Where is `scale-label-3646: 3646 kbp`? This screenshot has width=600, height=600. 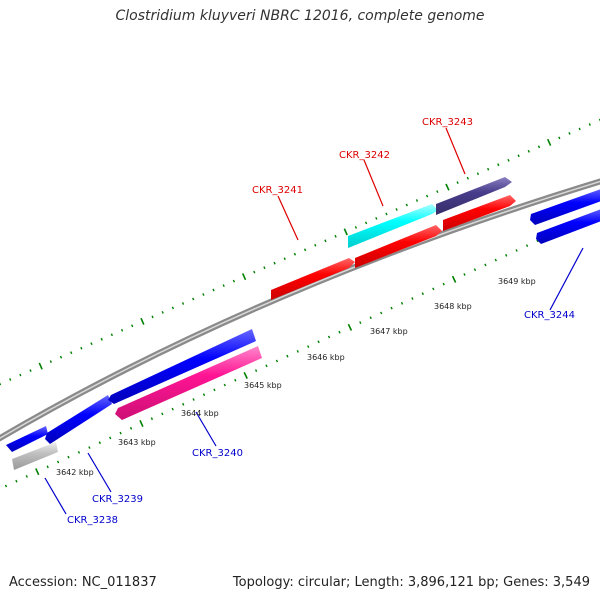
scale-label-3646: 3646 kbp is located at coordinates (326, 357).